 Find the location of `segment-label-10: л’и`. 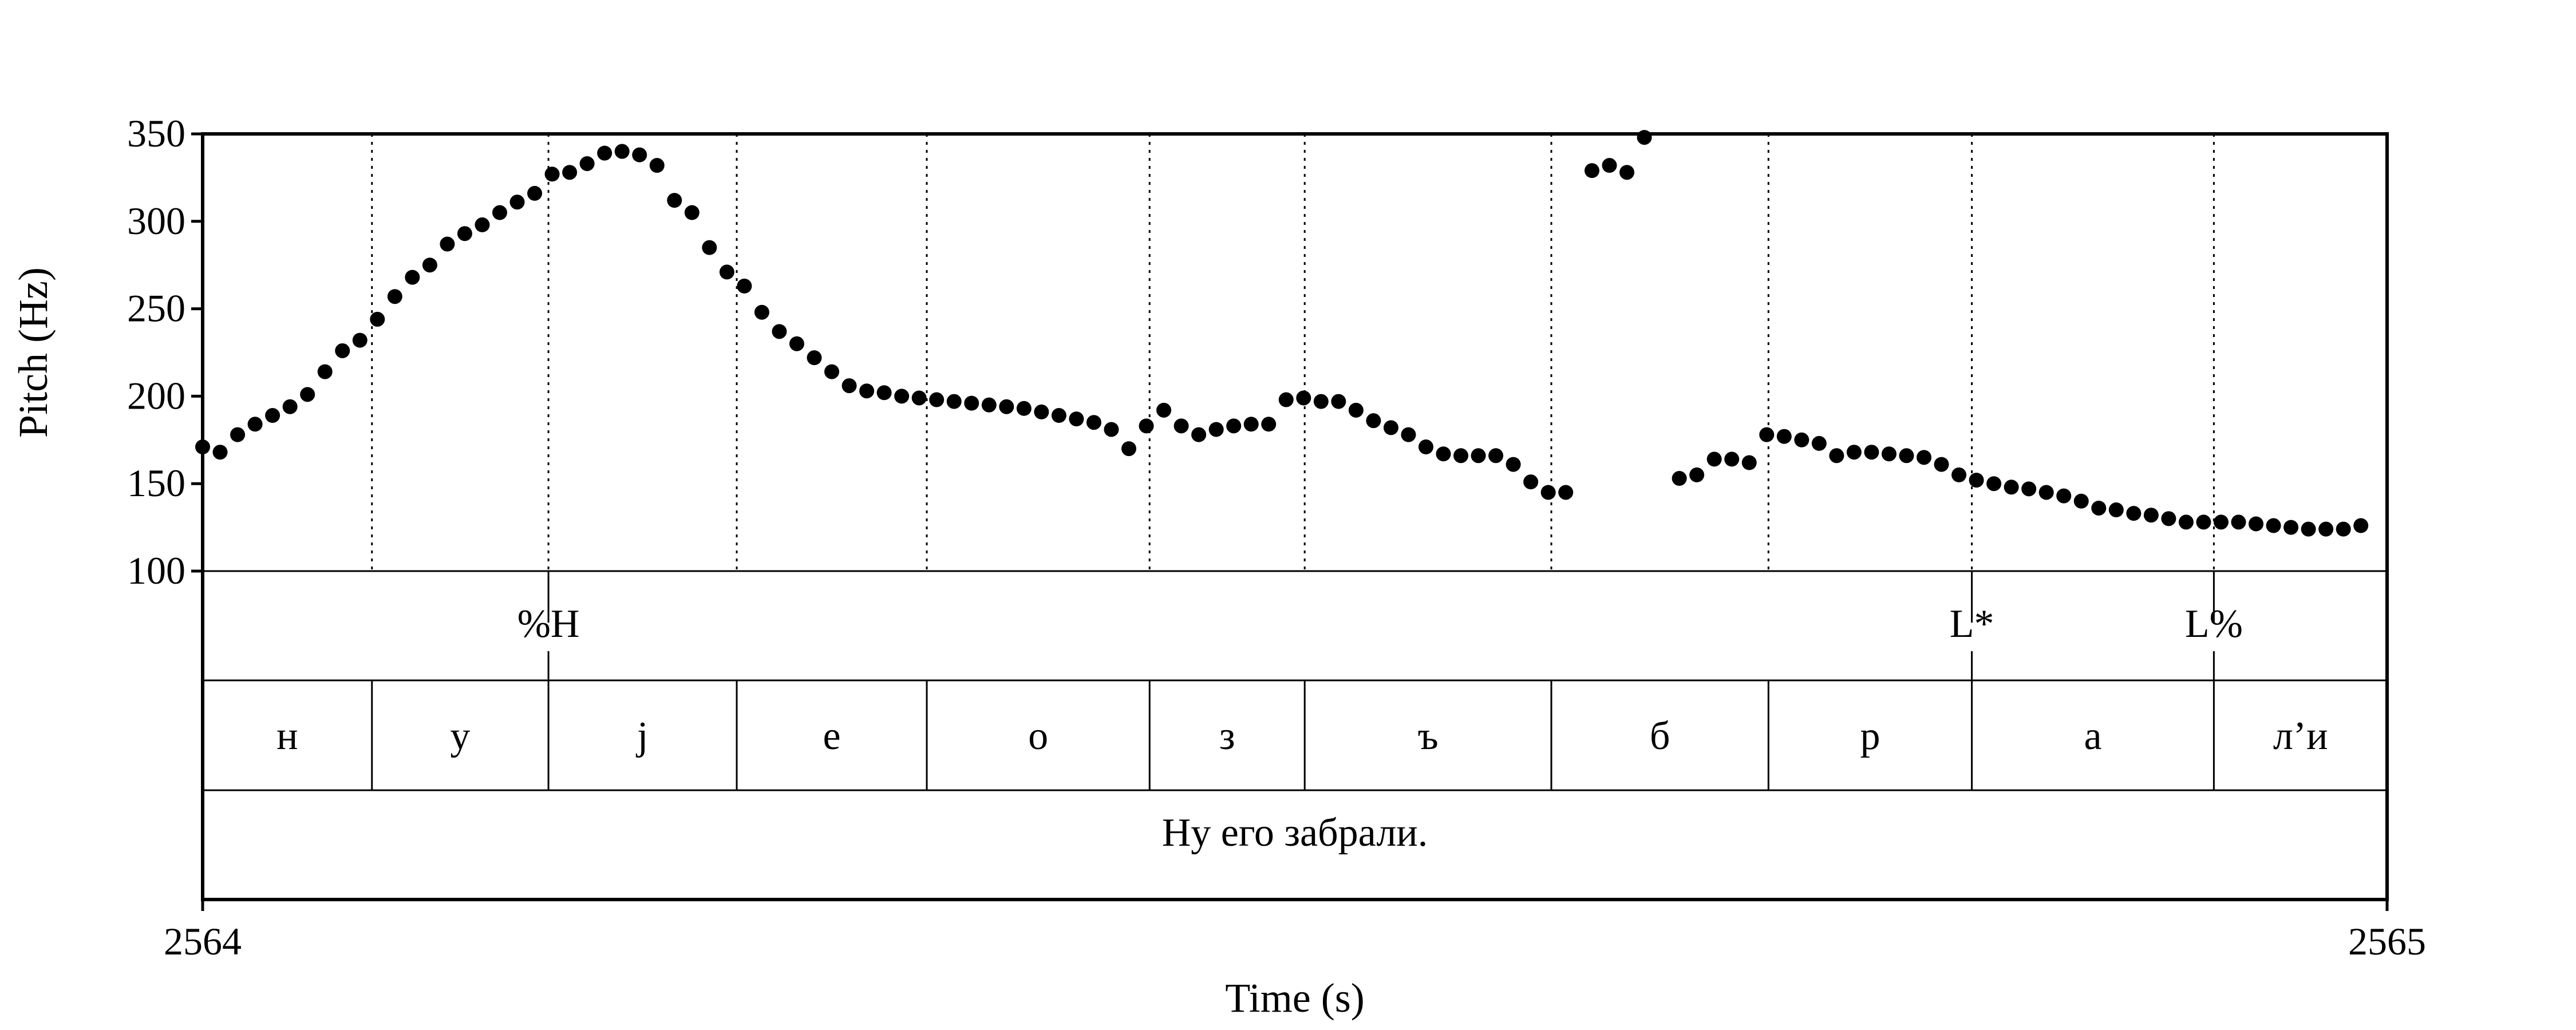

segment-label-10: л’и is located at coordinates (2300, 736).